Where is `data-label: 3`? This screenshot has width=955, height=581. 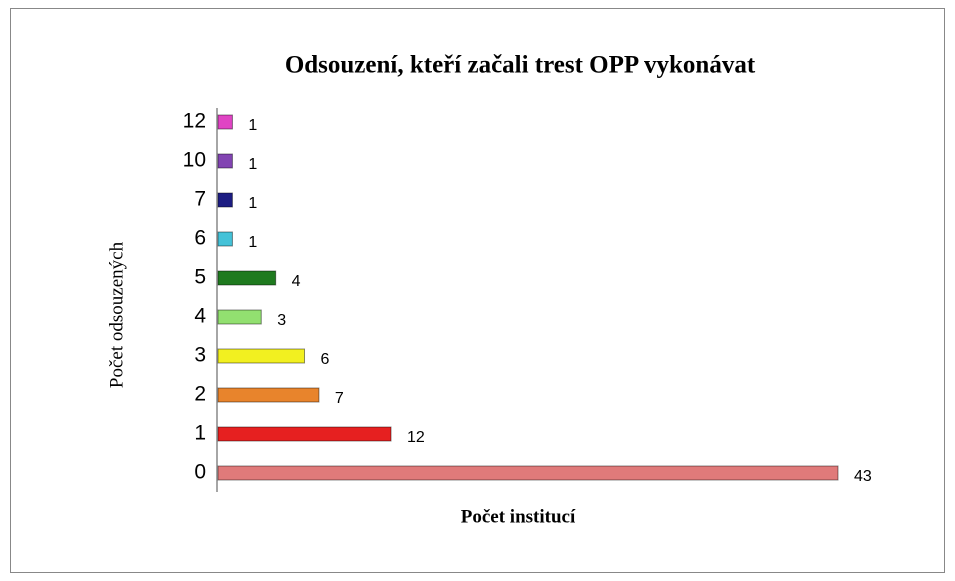
data-label: 3 is located at coordinates (281, 320).